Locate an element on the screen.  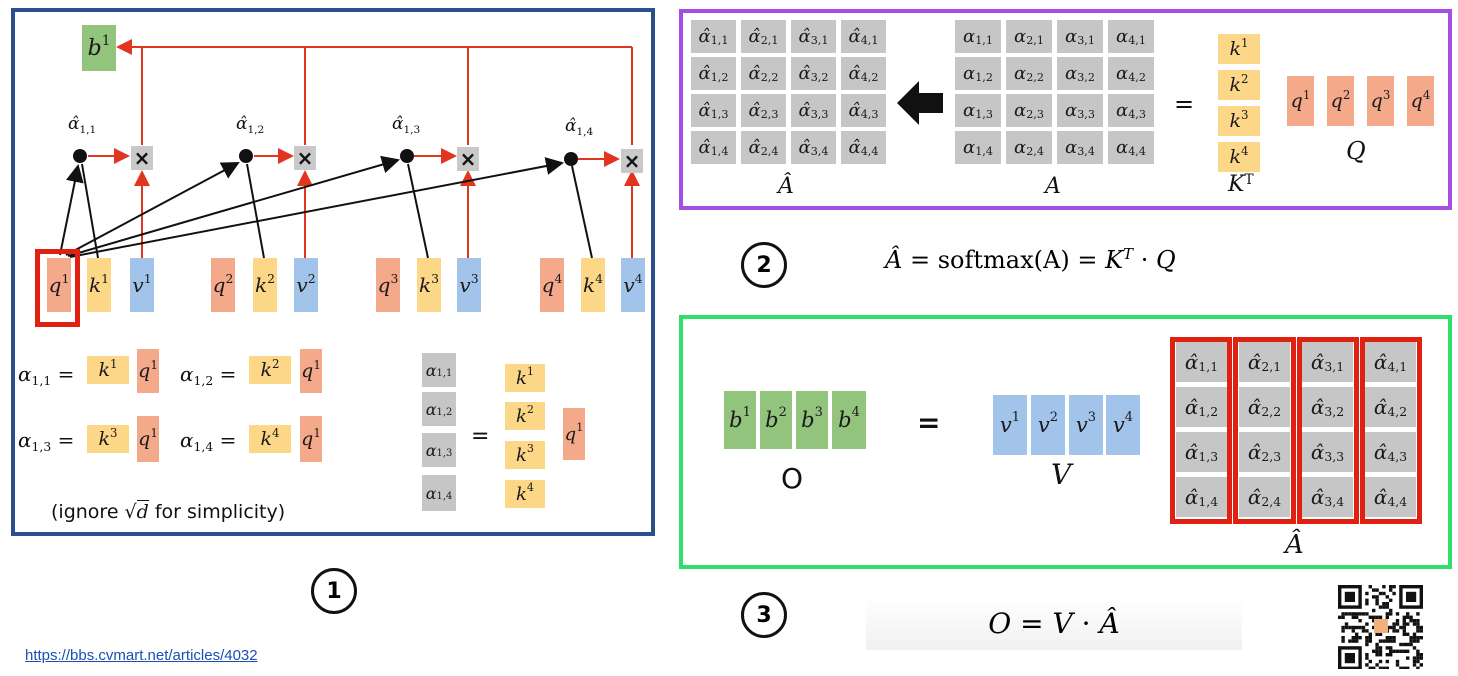
b-sup: 2 is located at coordinates (782, 413).